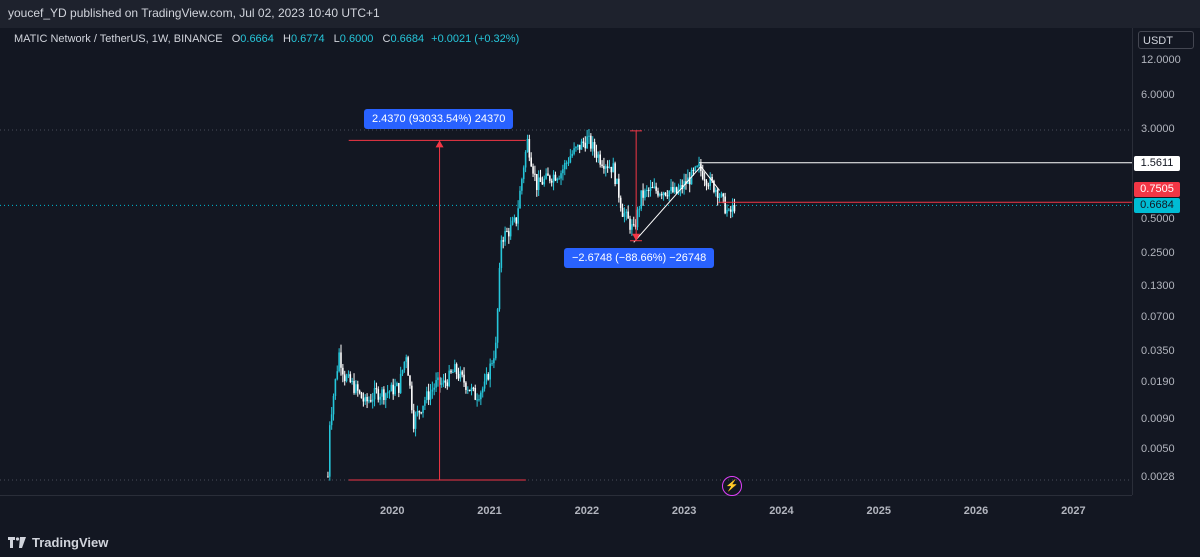  What do you see at coordinates (386, 39) in the screenshot?
I see `close-label: C` at bounding box center [386, 39].